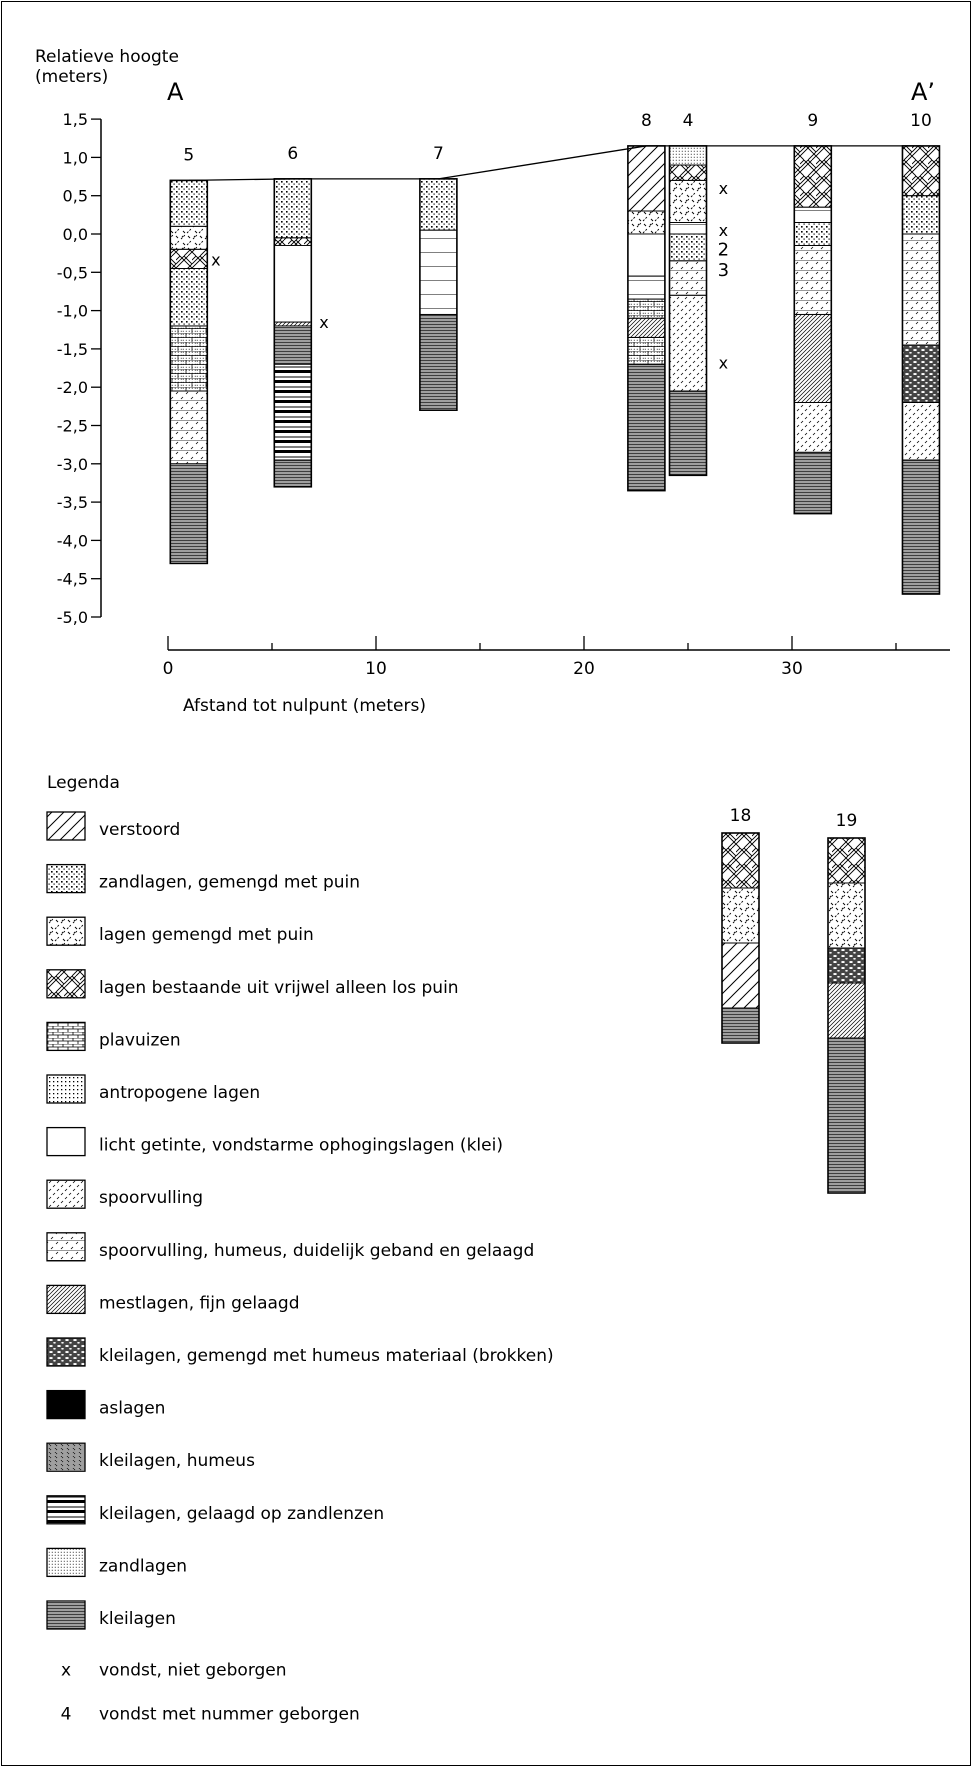 This screenshot has height=1769, width=974. Describe the element at coordinates (66, 878) in the screenshot. I see `legend-swatch-dotted` at that location.